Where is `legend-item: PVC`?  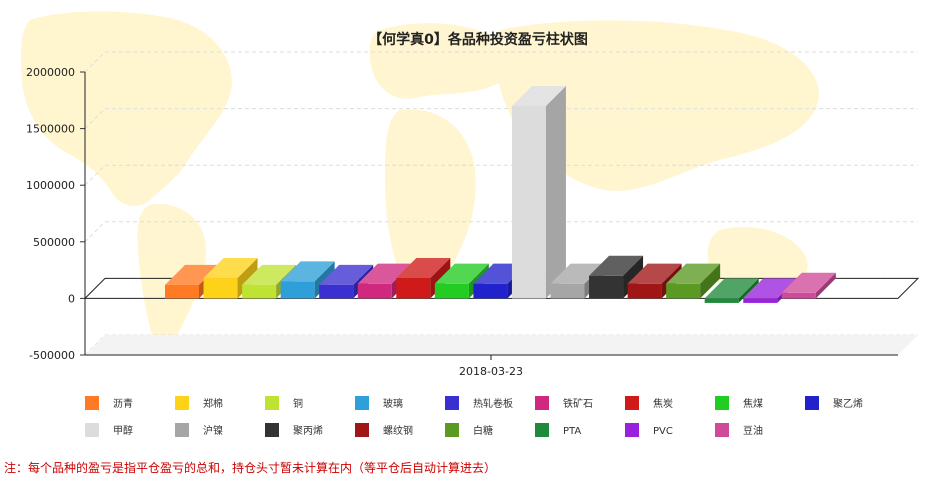
legend-item: PVC is located at coordinates (649, 430).